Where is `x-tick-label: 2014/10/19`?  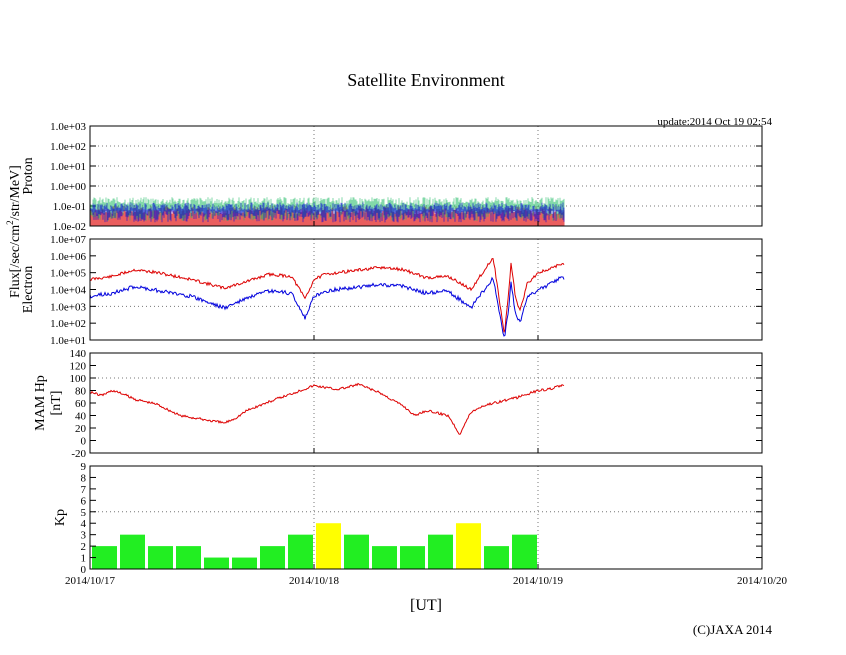 x-tick-label: 2014/10/19 is located at coordinates (538, 581).